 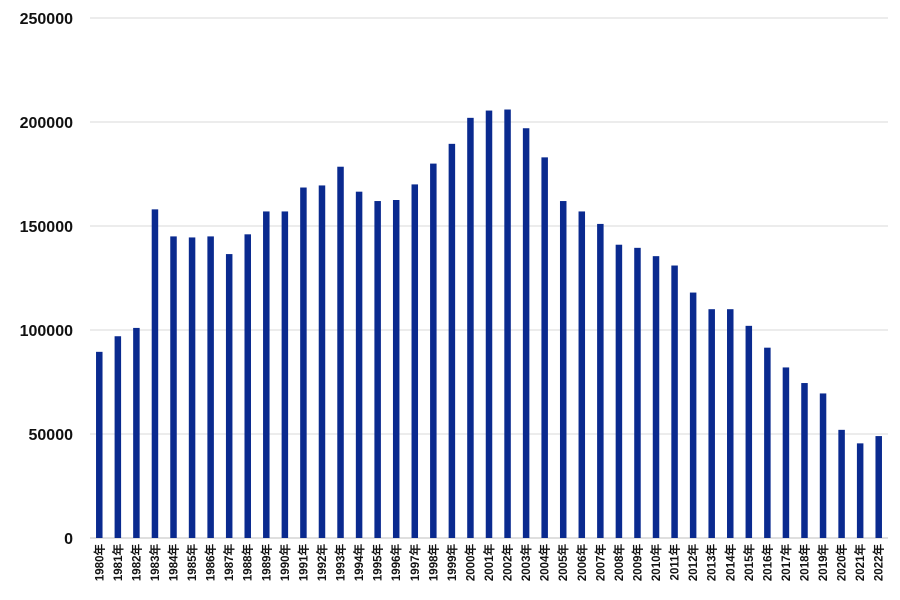 I want to click on y-tick-label: 250000, so click(x=46, y=19).